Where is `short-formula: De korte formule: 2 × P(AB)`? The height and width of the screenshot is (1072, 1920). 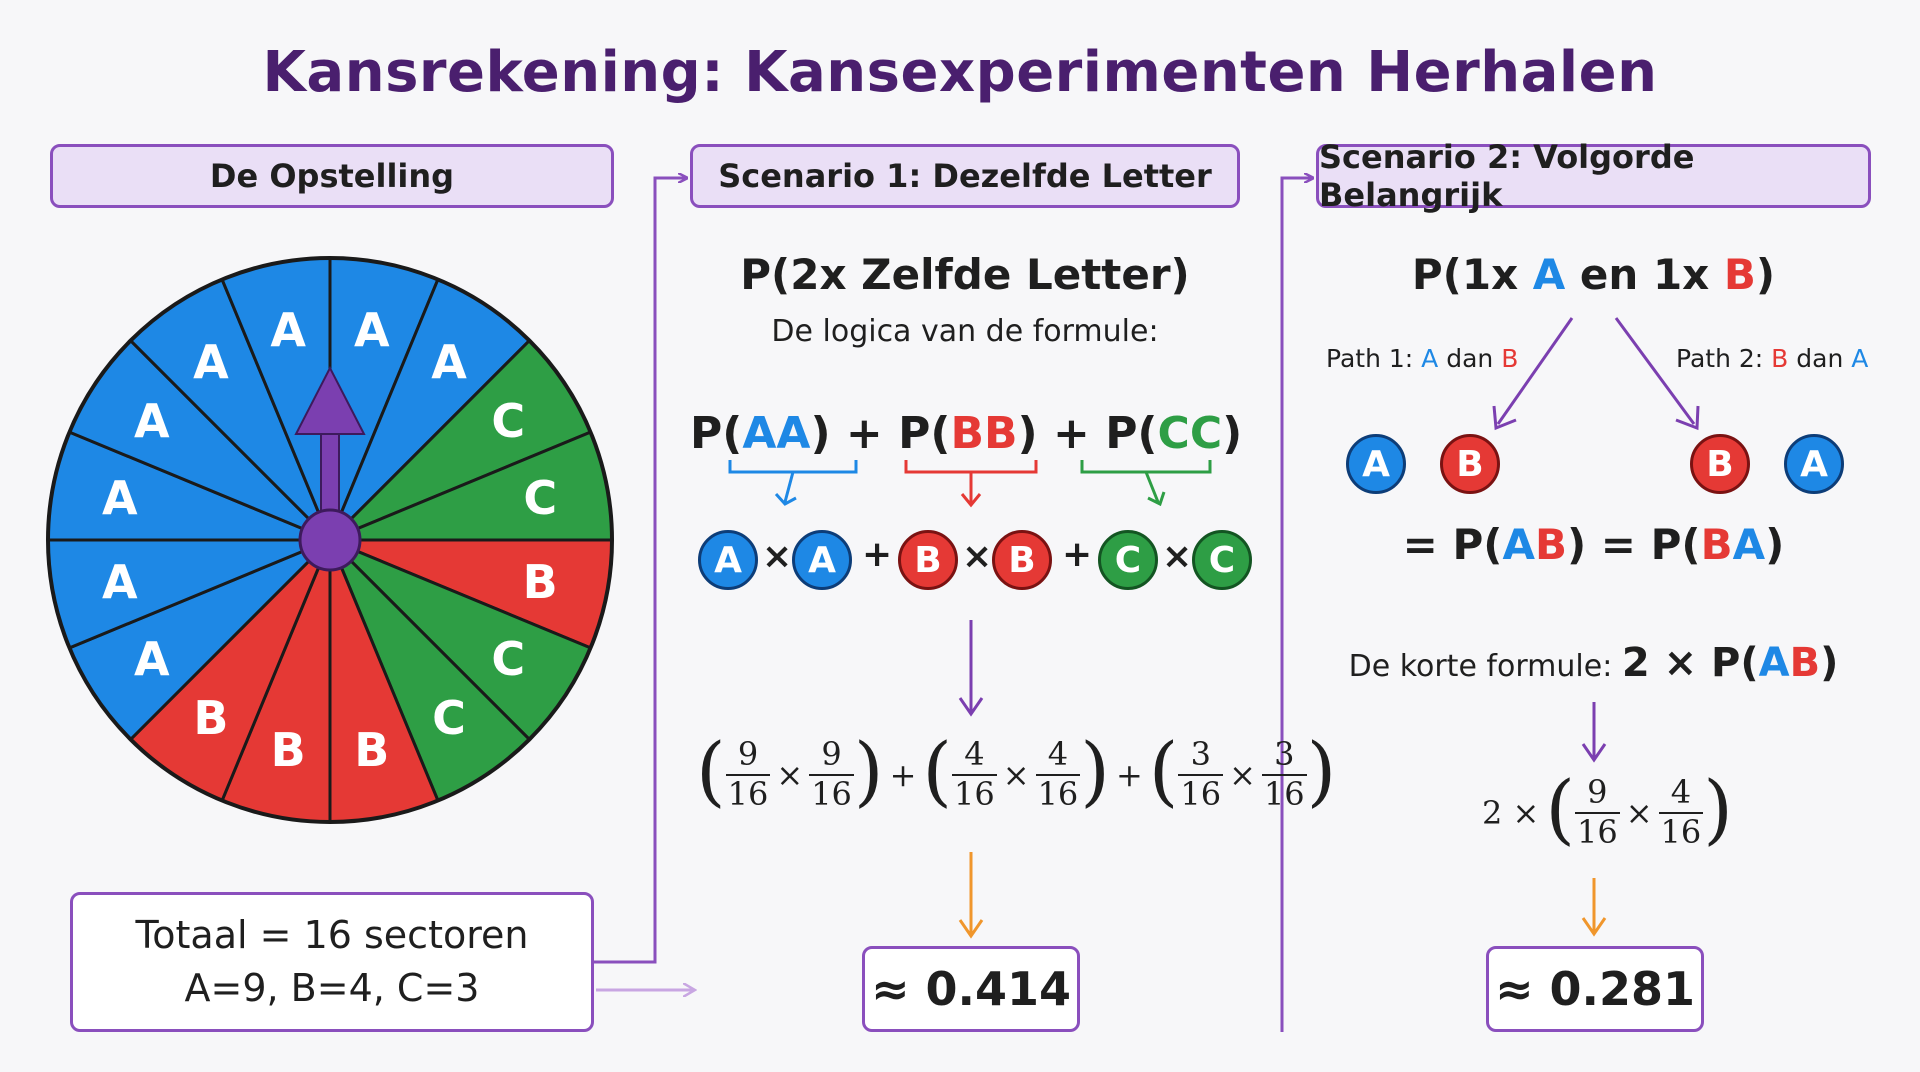
short-formula: De korte formule: 2 × P(AB) is located at coordinates (1593, 663).